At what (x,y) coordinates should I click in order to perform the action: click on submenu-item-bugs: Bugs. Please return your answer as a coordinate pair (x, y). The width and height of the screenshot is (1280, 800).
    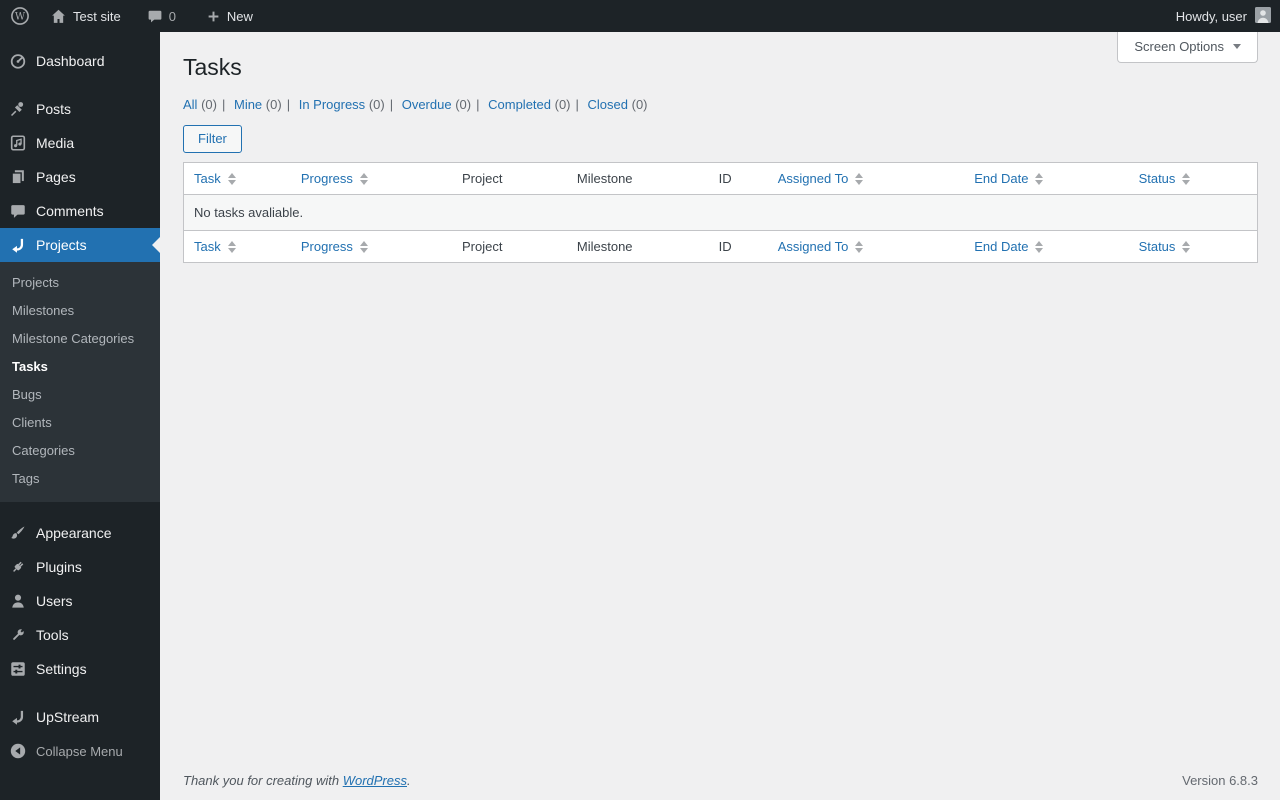
    Looking at the image, I should click on (27, 394).